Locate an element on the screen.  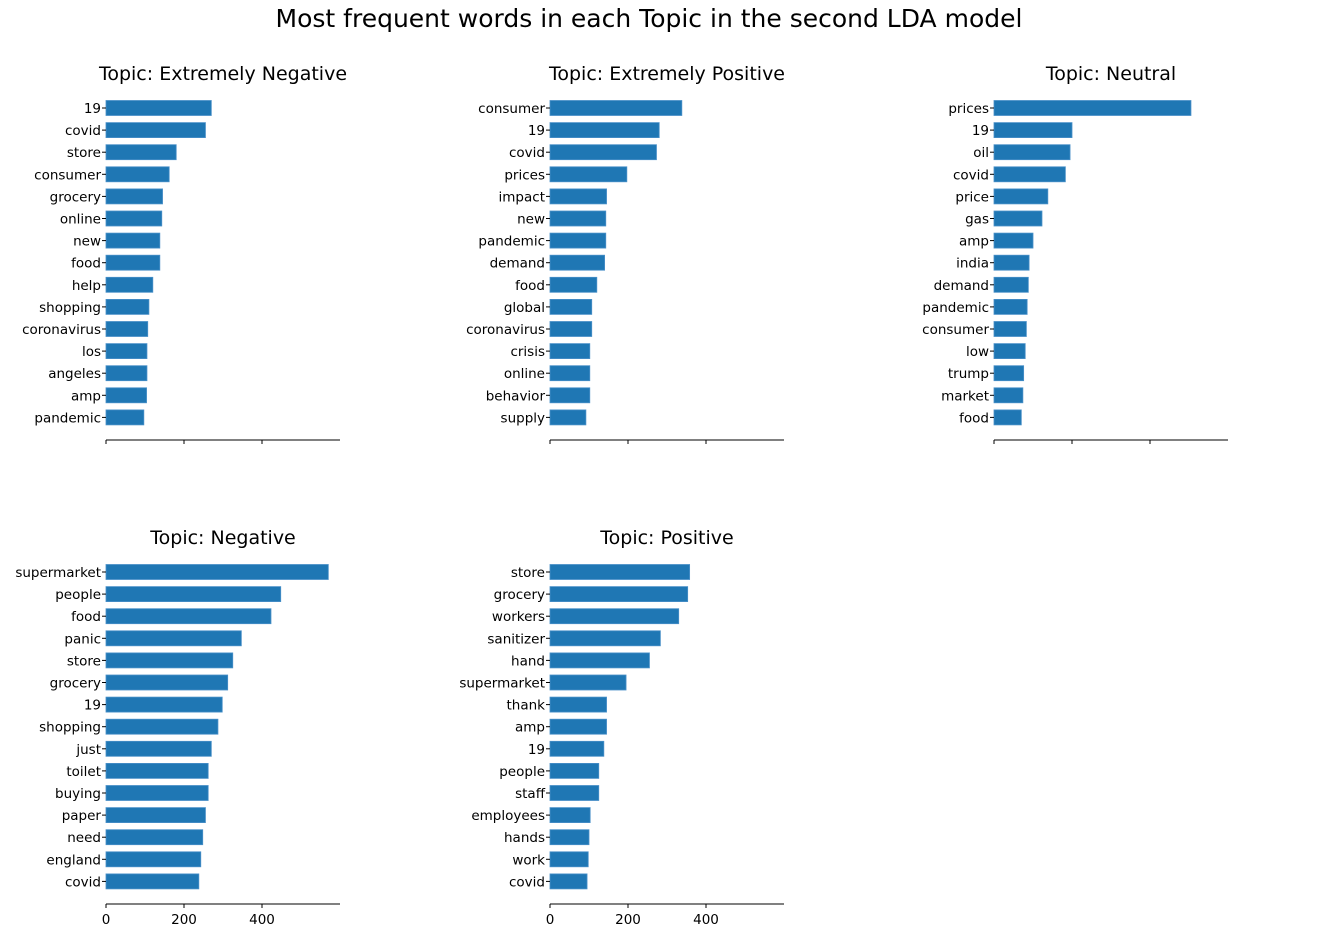
category-label: angeles is located at coordinates (74, 374).